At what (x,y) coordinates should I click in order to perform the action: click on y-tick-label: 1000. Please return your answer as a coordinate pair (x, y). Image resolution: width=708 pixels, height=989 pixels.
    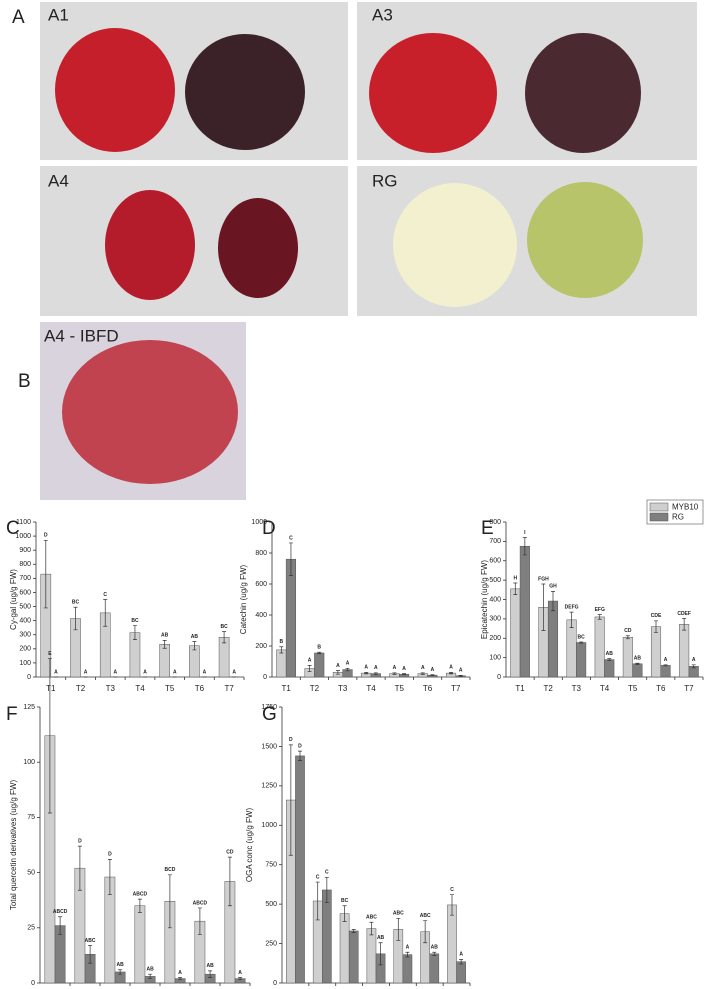
    Looking at the image, I should click on (269, 825).